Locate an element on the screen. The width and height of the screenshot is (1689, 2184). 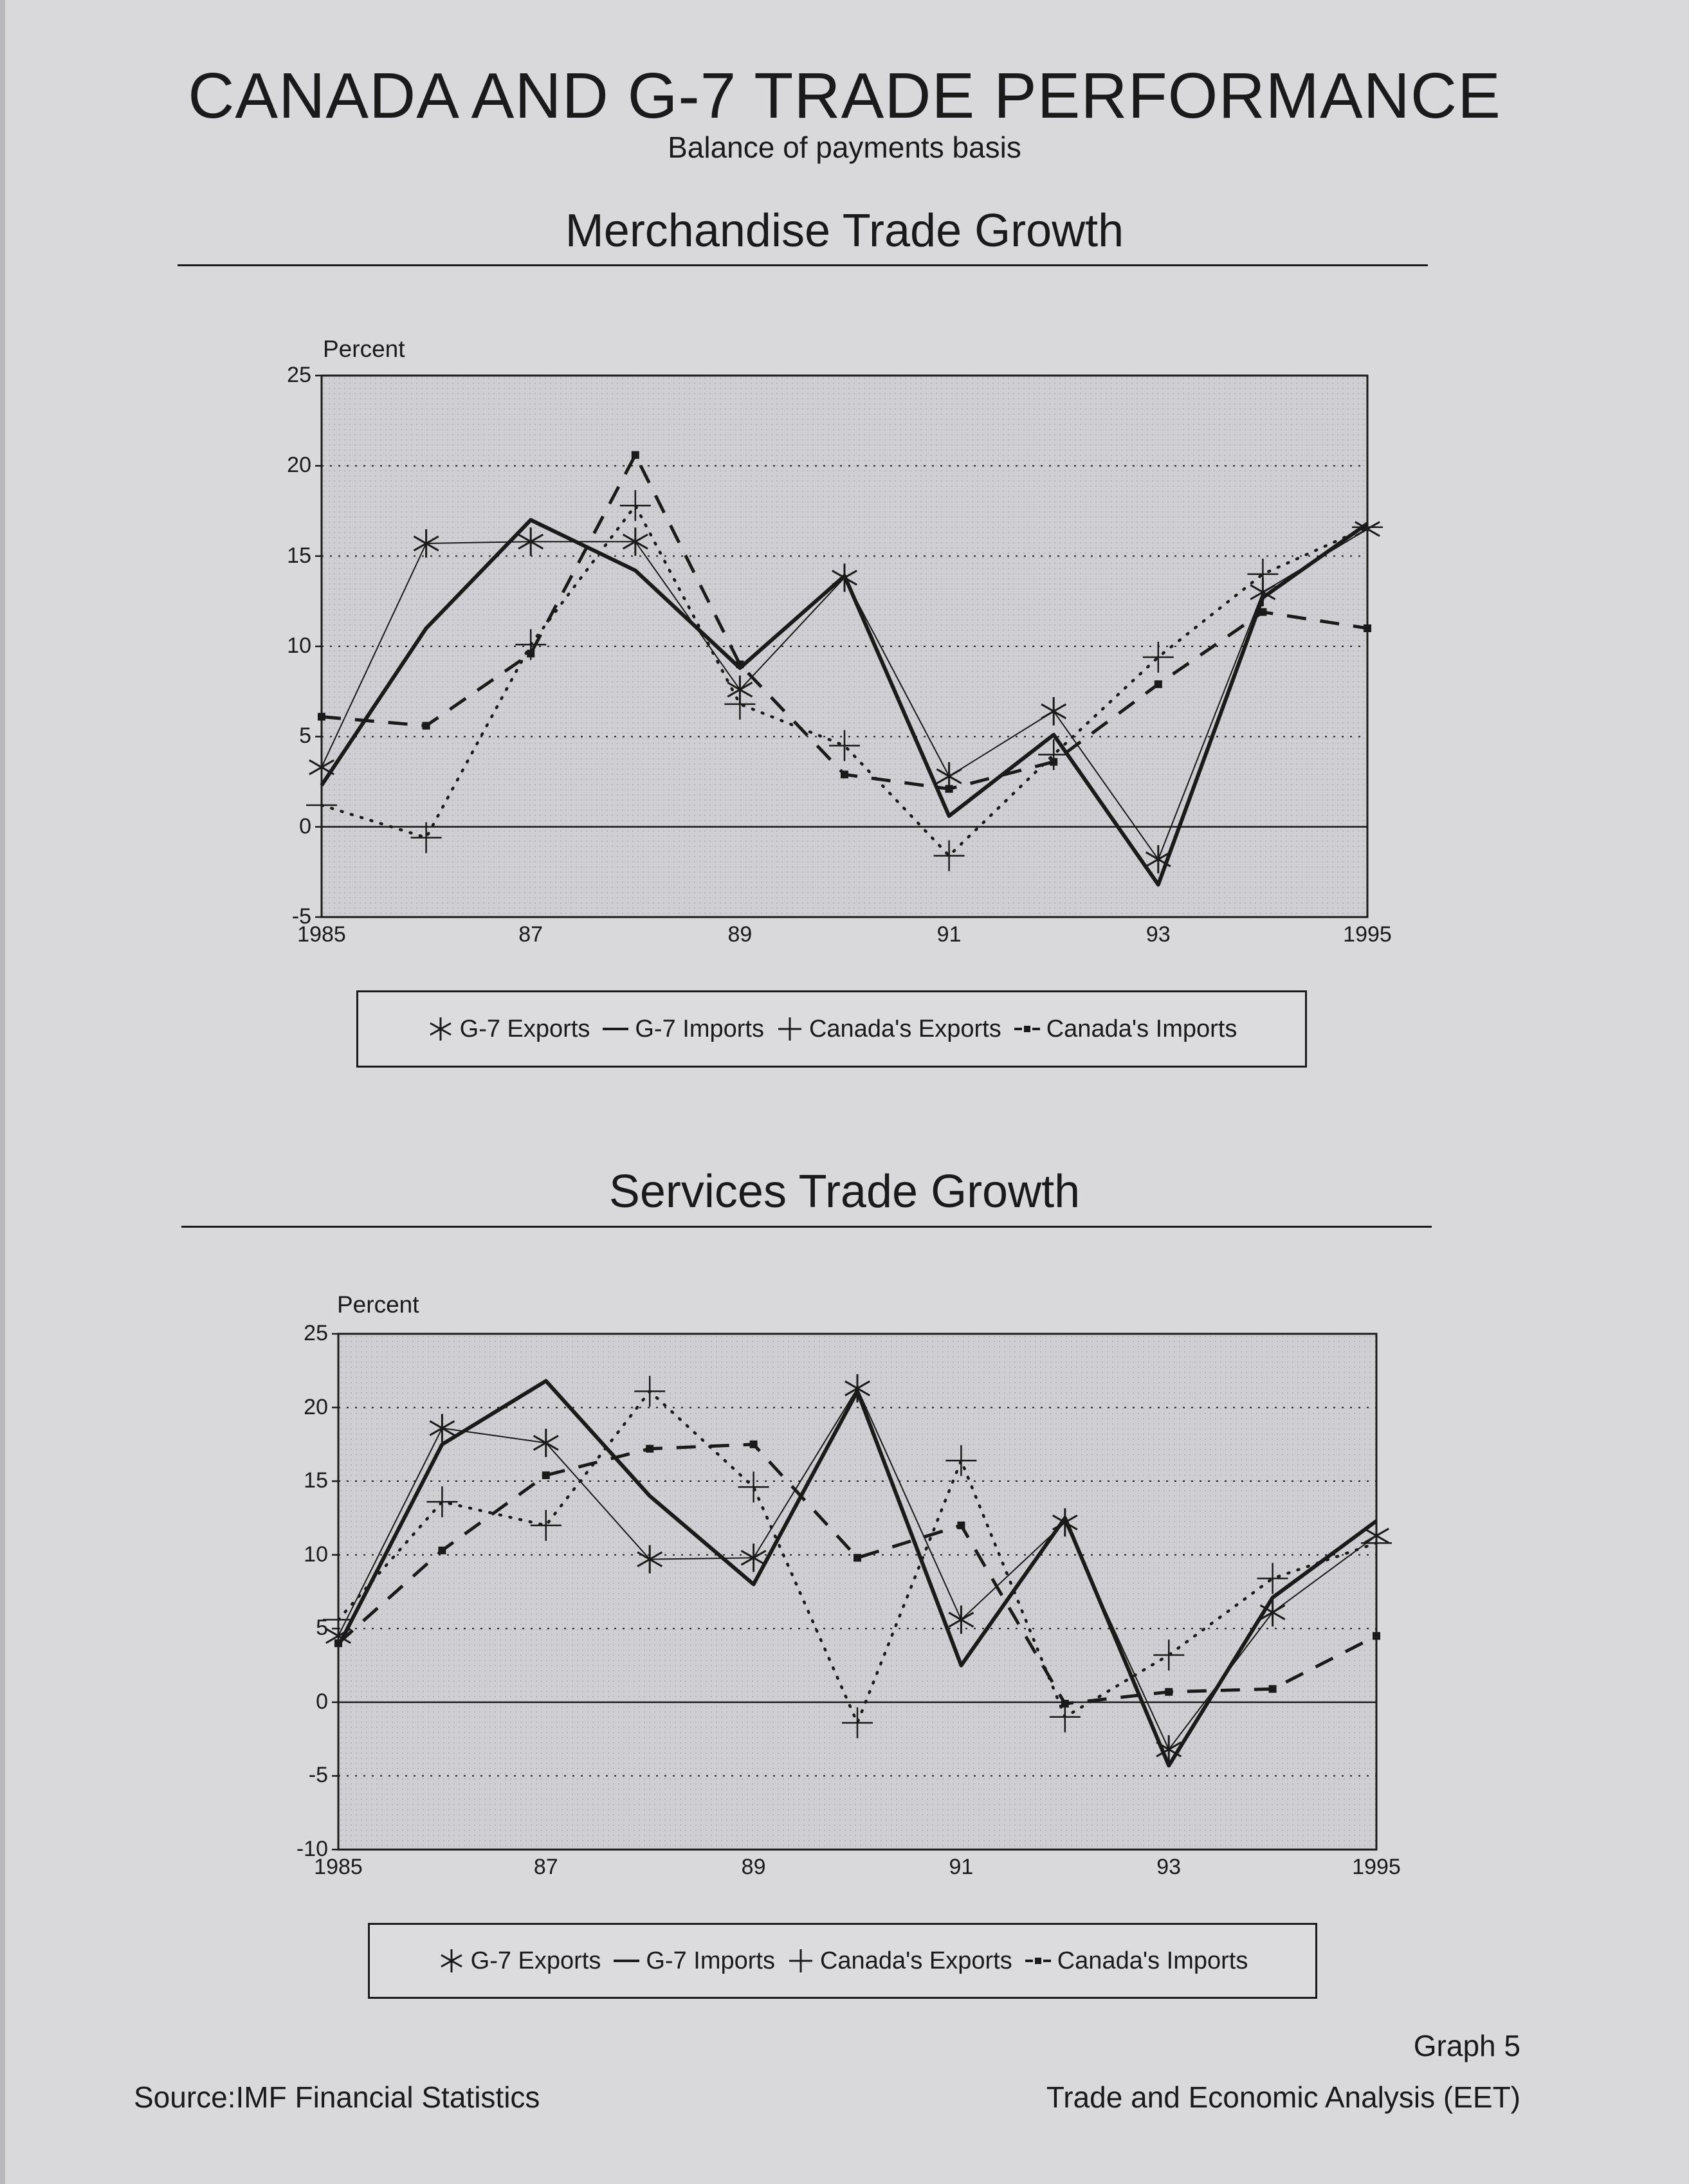
y-tick-label: -10 is located at coordinates (312, 1849).